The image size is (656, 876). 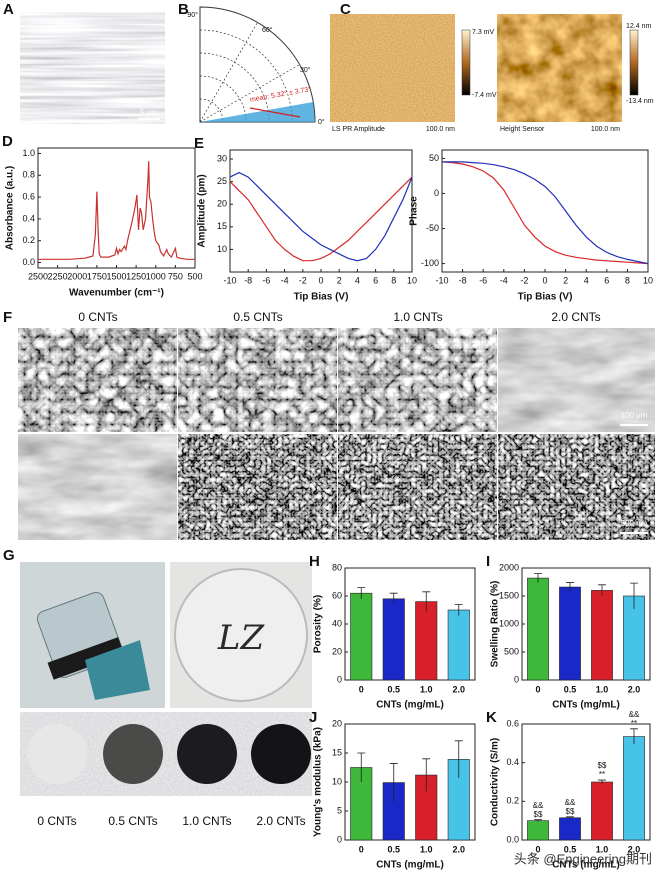 What do you see at coordinates (466, 62) in the screenshot?
I see `colorbar` at bounding box center [466, 62].